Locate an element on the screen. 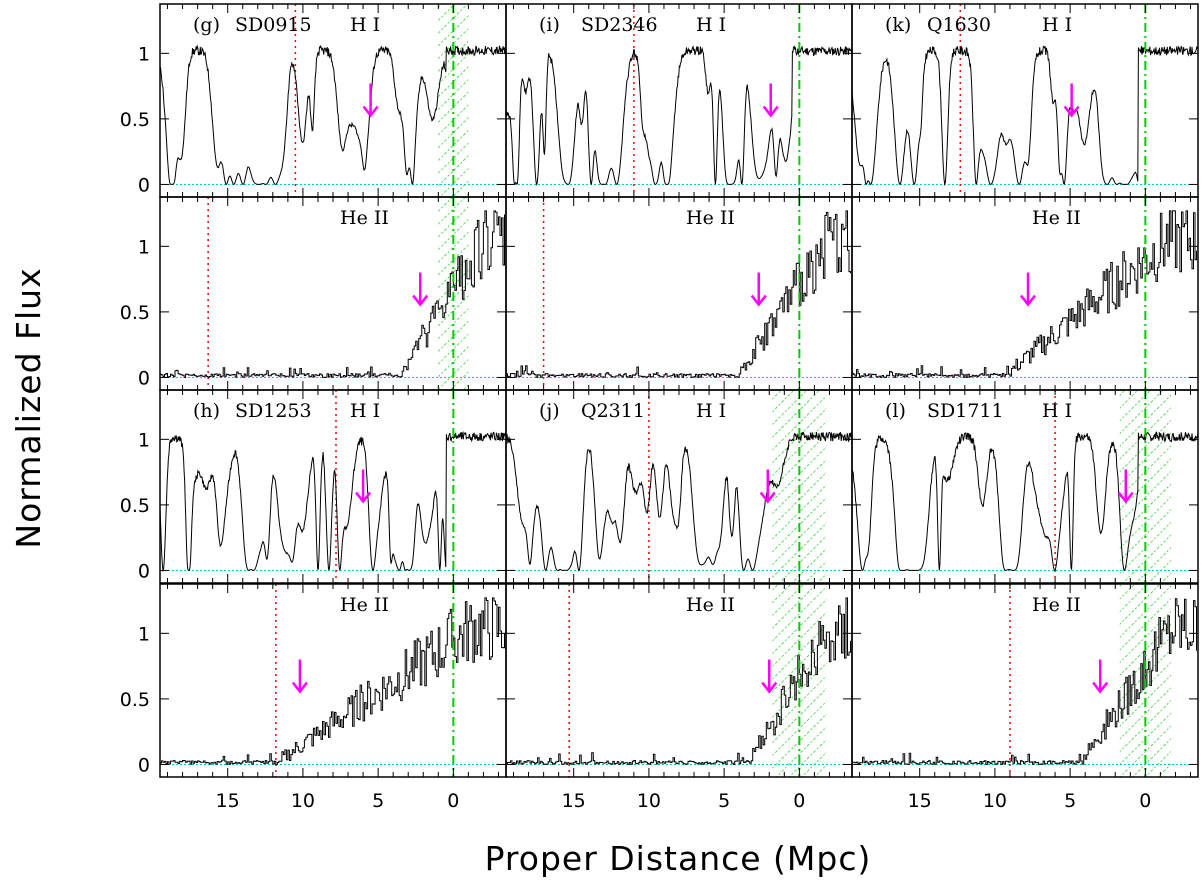  panel-g2: 0 0.5 1 He II is located at coordinates (313, 293).